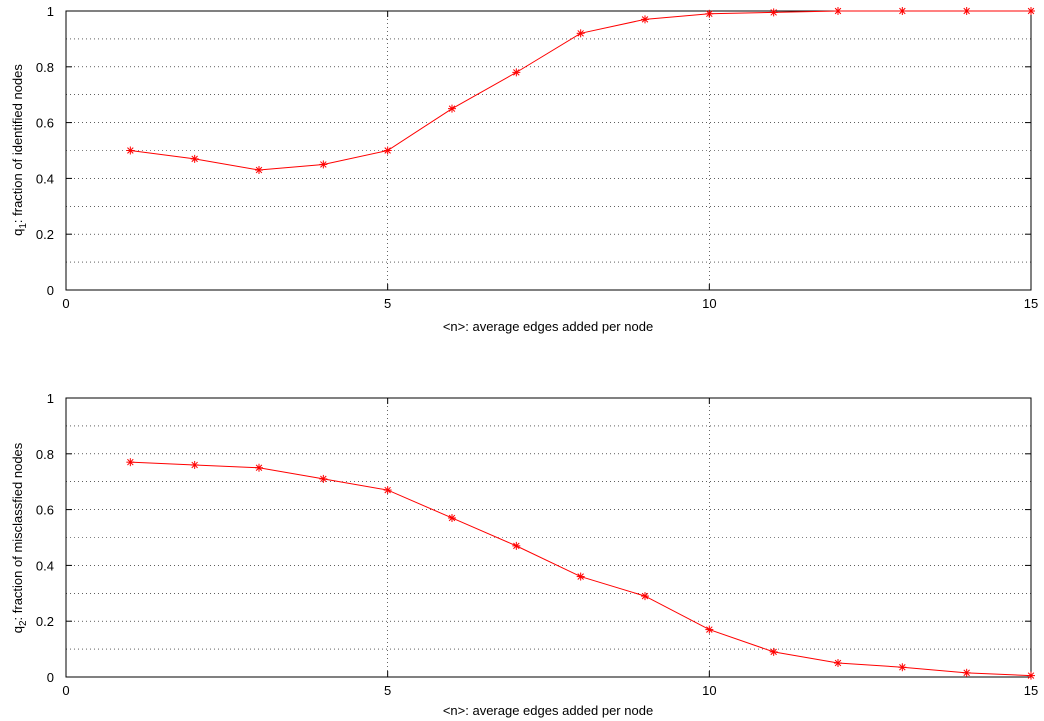  I want to click on top-plot-y-axis-label-main: q, so click(17, 232).